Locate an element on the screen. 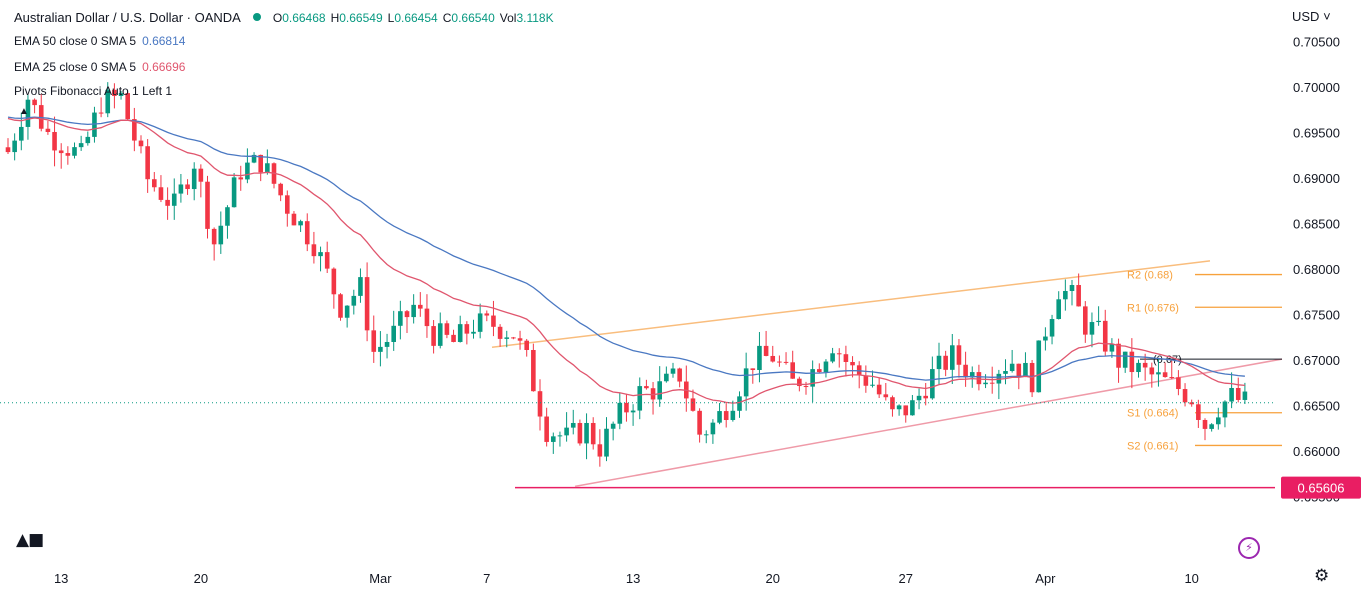 This screenshot has height=595, width=1366. ema25-legend: EMA 25 close 0 SMA 5 0.66696 is located at coordinates (100, 67).